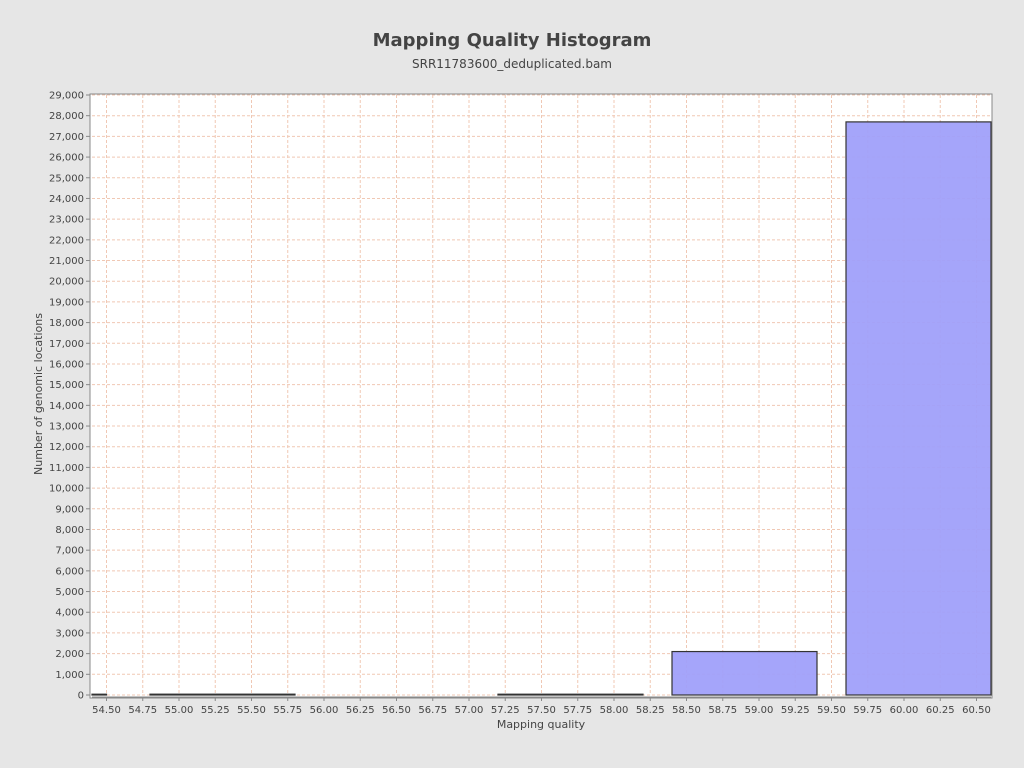  What do you see at coordinates (66, 116) in the screenshot?
I see `y-tick-label: 28,000` at bounding box center [66, 116].